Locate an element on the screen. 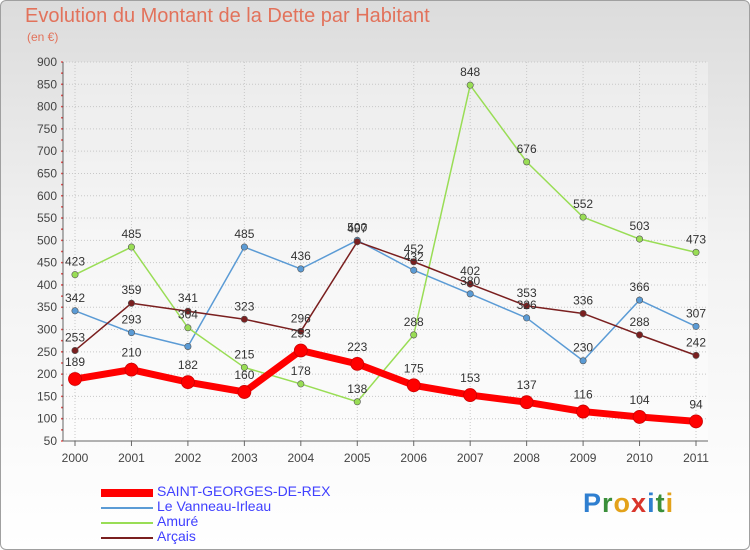 The height and width of the screenshot is (550, 750). data-label: 137 is located at coordinates (527, 385).